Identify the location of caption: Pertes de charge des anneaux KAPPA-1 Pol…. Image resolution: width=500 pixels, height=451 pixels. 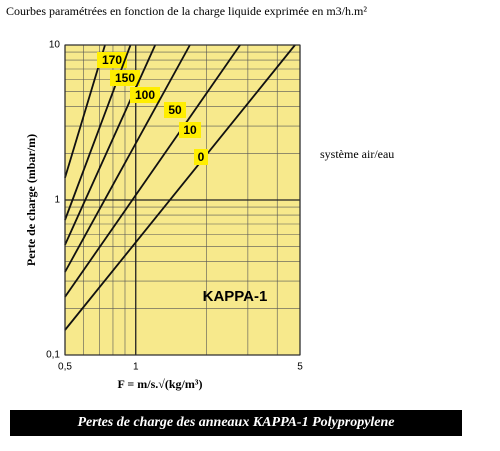
(235, 422).